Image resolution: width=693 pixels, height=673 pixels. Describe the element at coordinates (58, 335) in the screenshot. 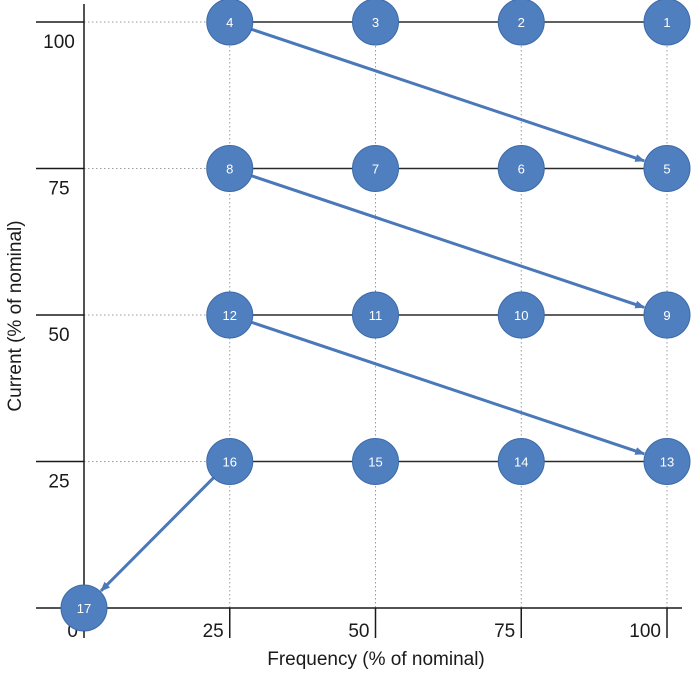

I see `y-tick-label: 50` at that location.